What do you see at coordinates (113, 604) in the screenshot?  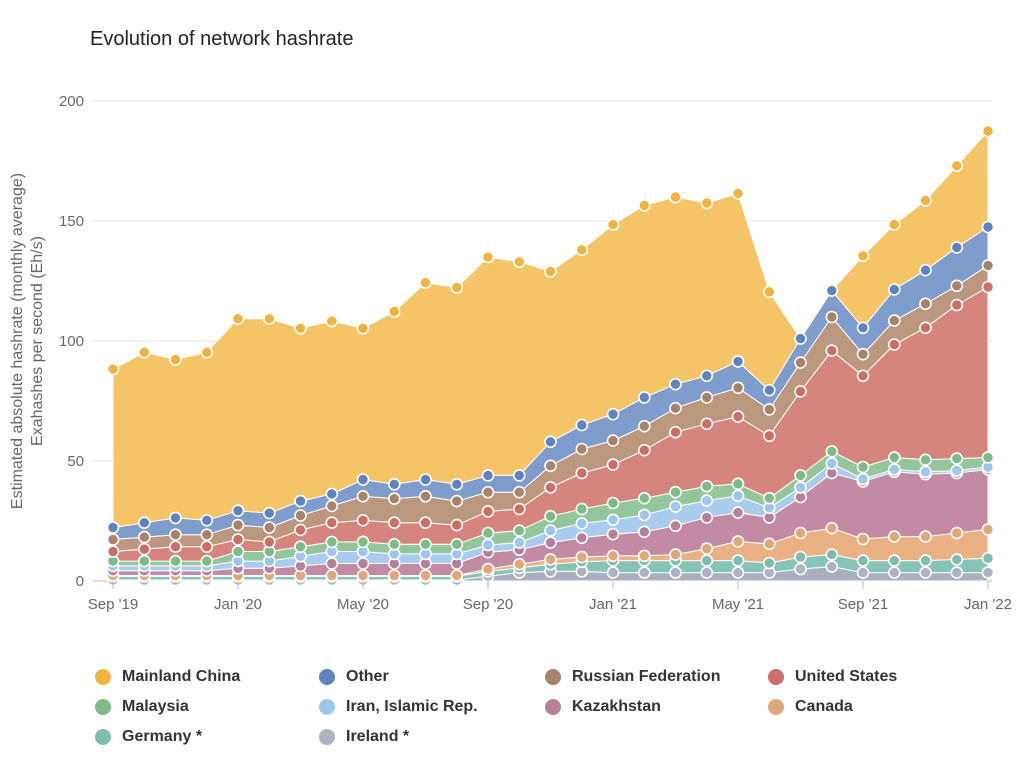 I see `x-tick-label: Sep '19` at bounding box center [113, 604].